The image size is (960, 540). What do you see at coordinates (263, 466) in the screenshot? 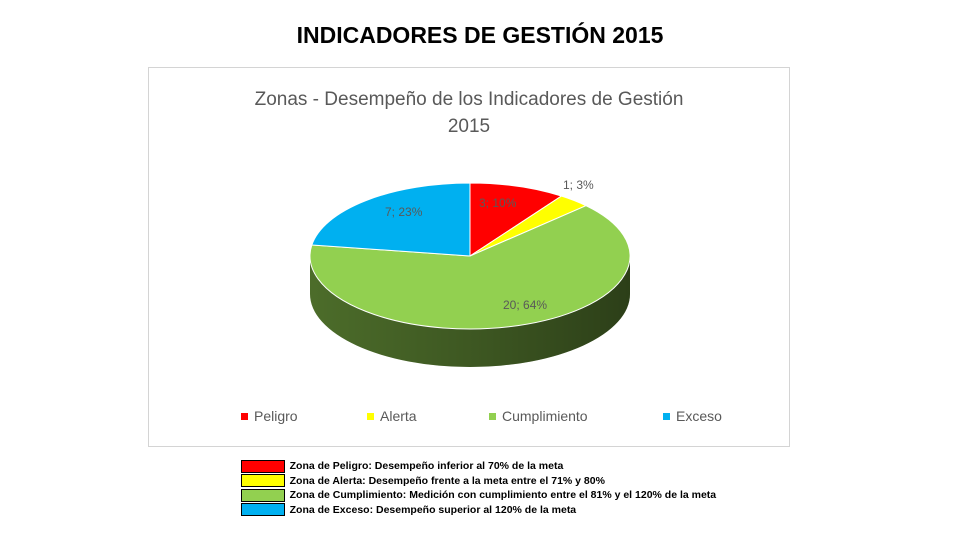
I see `zone-swatch-peligro` at bounding box center [263, 466].